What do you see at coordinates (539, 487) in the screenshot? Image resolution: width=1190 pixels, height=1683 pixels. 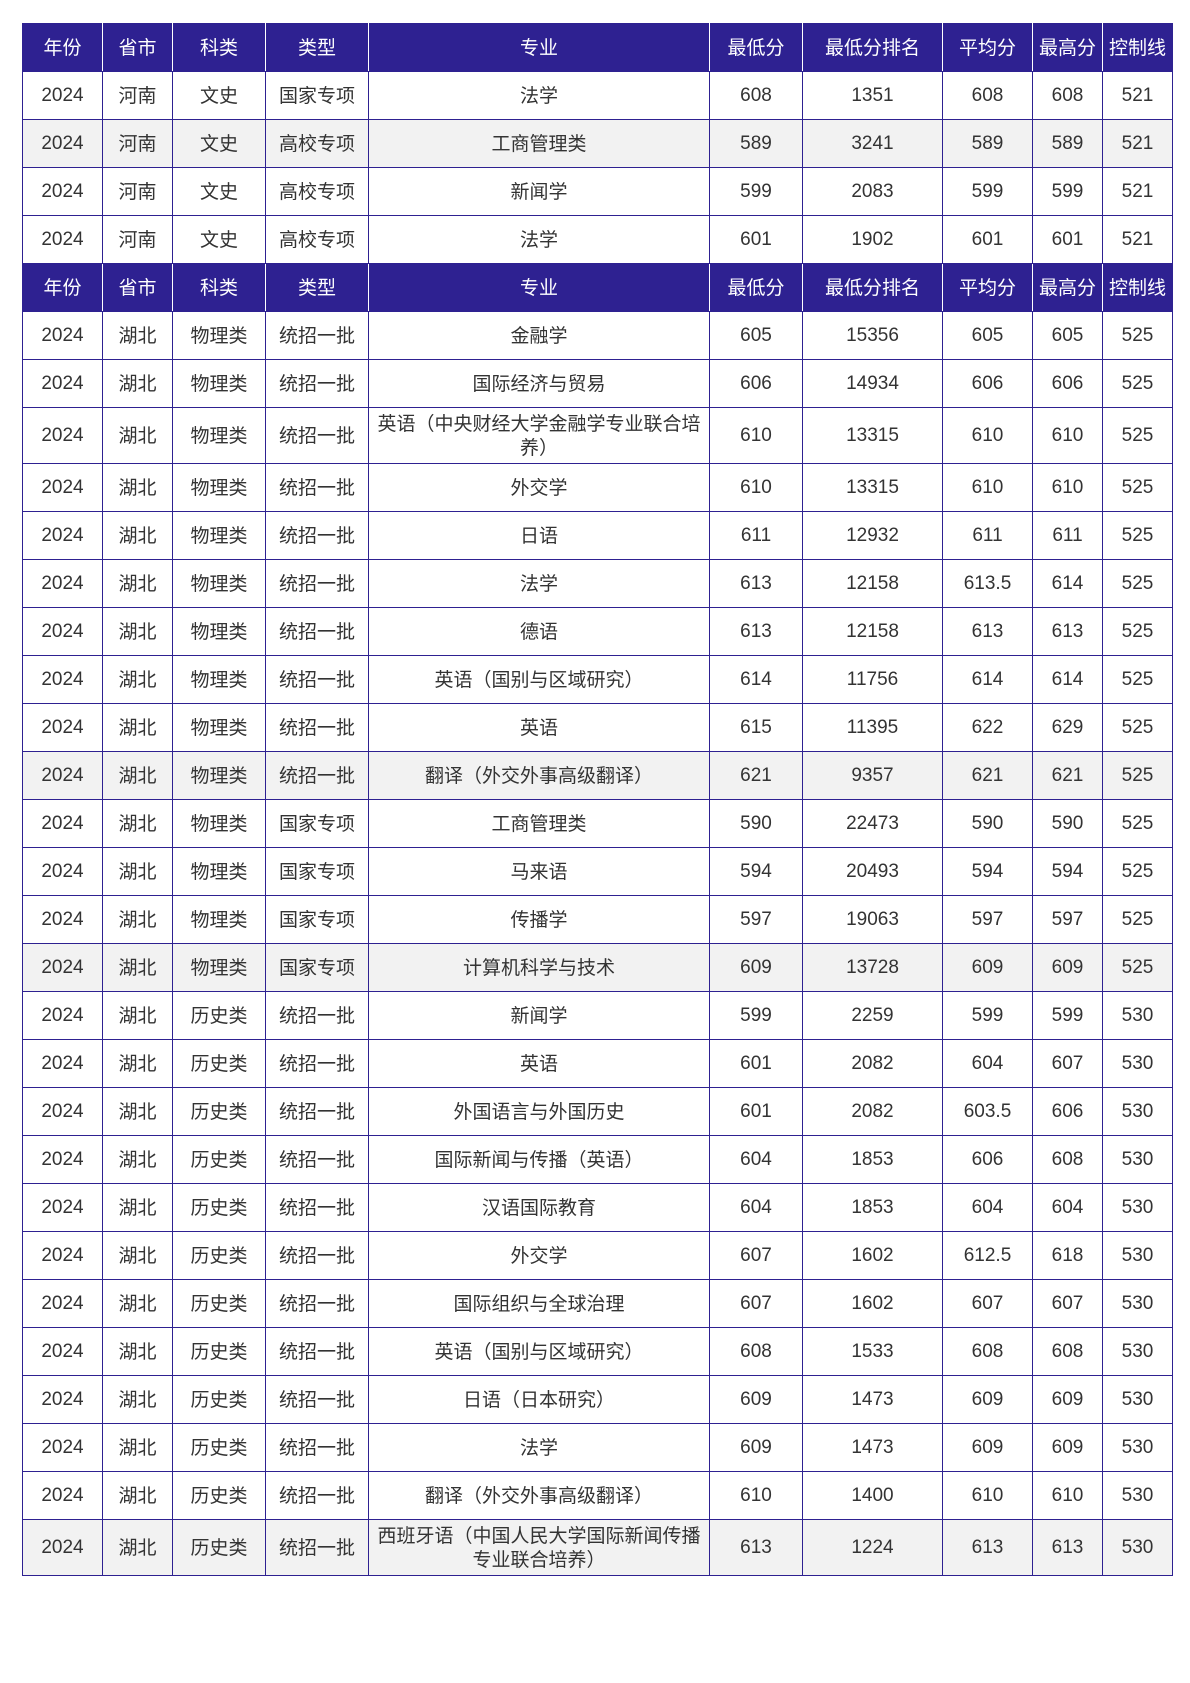 I see `major-cell: 外交学` at bounding box center [539, 487].